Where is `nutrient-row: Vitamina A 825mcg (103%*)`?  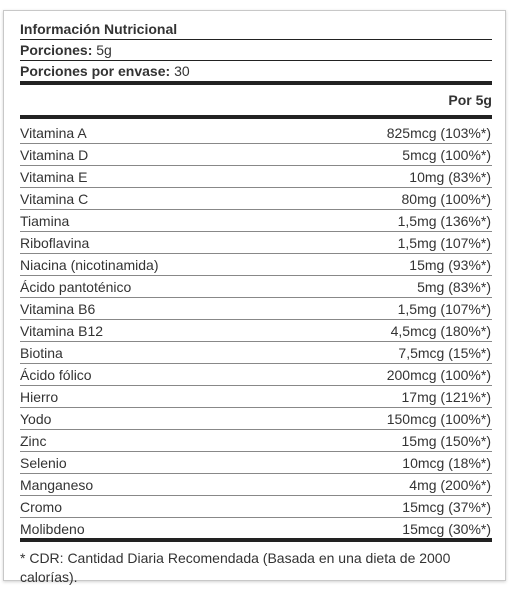 nutrient-row: Vitamina A 825mcg (103%*) is located at coordinates (256, 133).